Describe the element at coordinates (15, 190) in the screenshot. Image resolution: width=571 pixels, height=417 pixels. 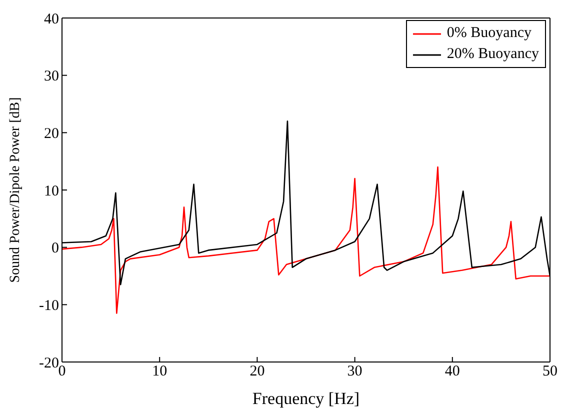
I see `y-axis-title: Sound Power/Dipole Power [dB]` at that location.